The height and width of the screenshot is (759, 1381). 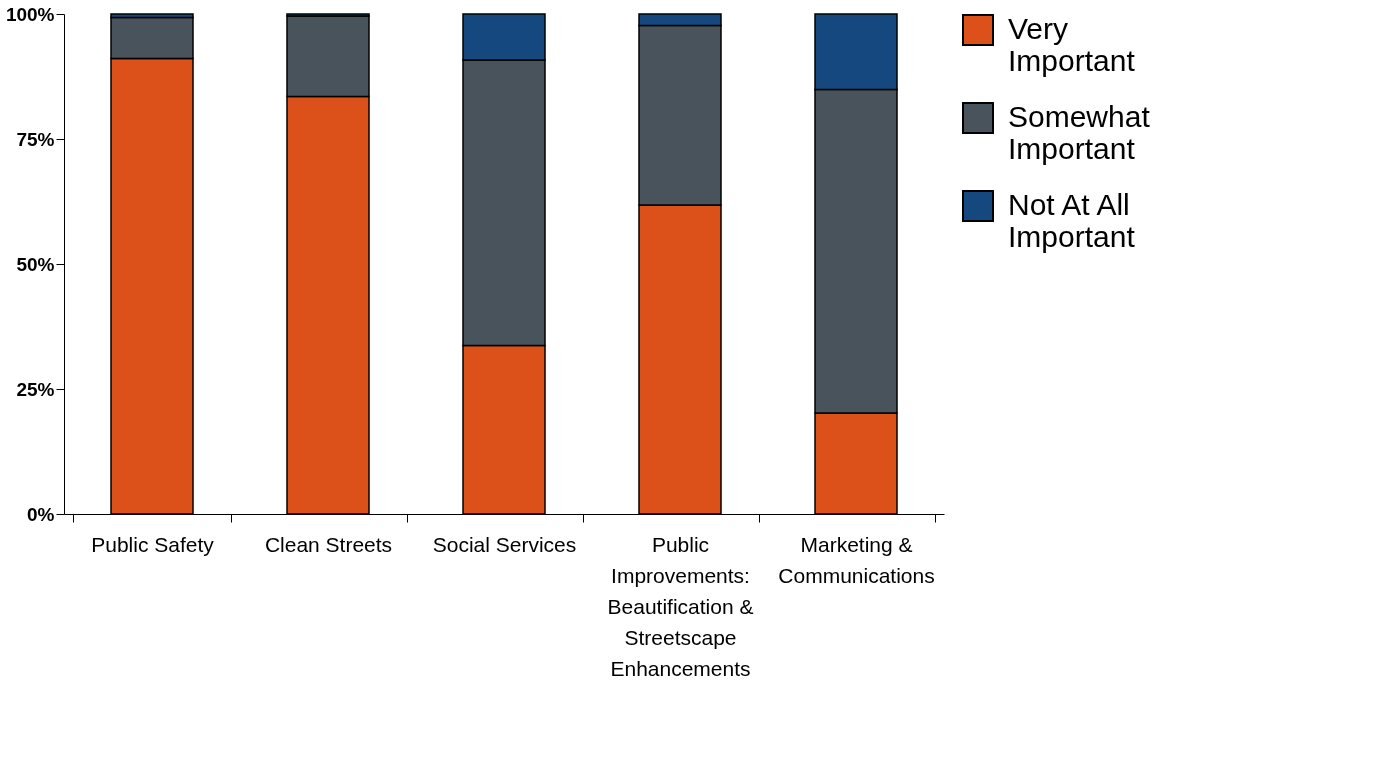 I want to click on legend-label: Somewhat Important, so click(x=1079, y=132).